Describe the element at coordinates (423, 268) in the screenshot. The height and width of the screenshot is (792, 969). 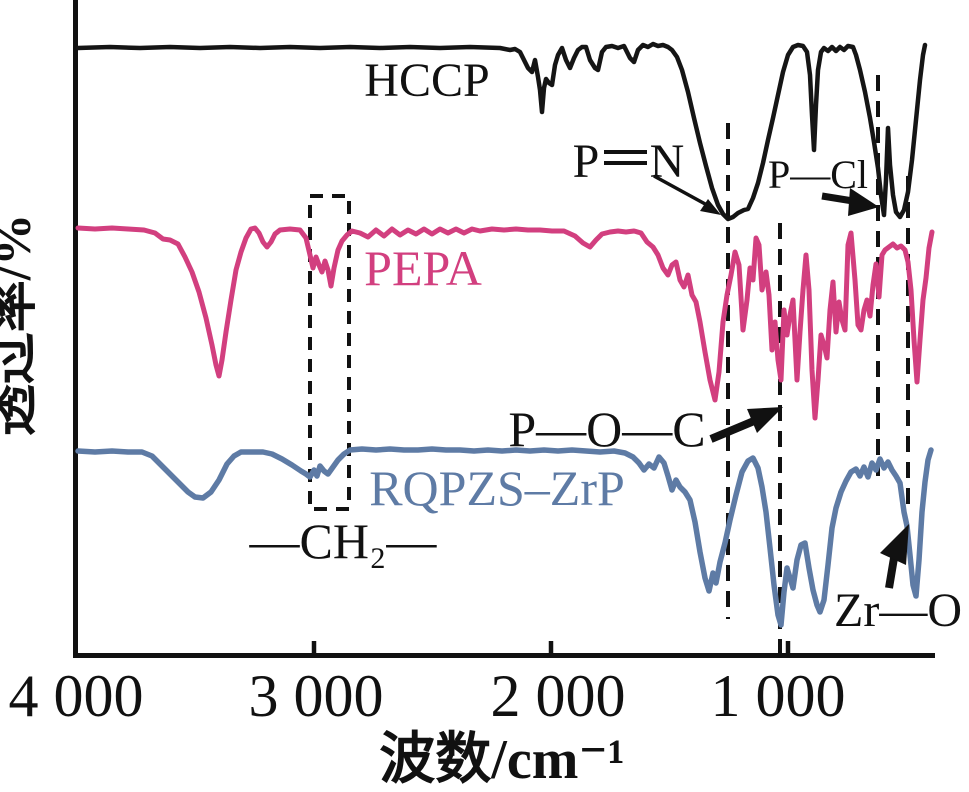
I see `pepa-label: PEPA` at that location.